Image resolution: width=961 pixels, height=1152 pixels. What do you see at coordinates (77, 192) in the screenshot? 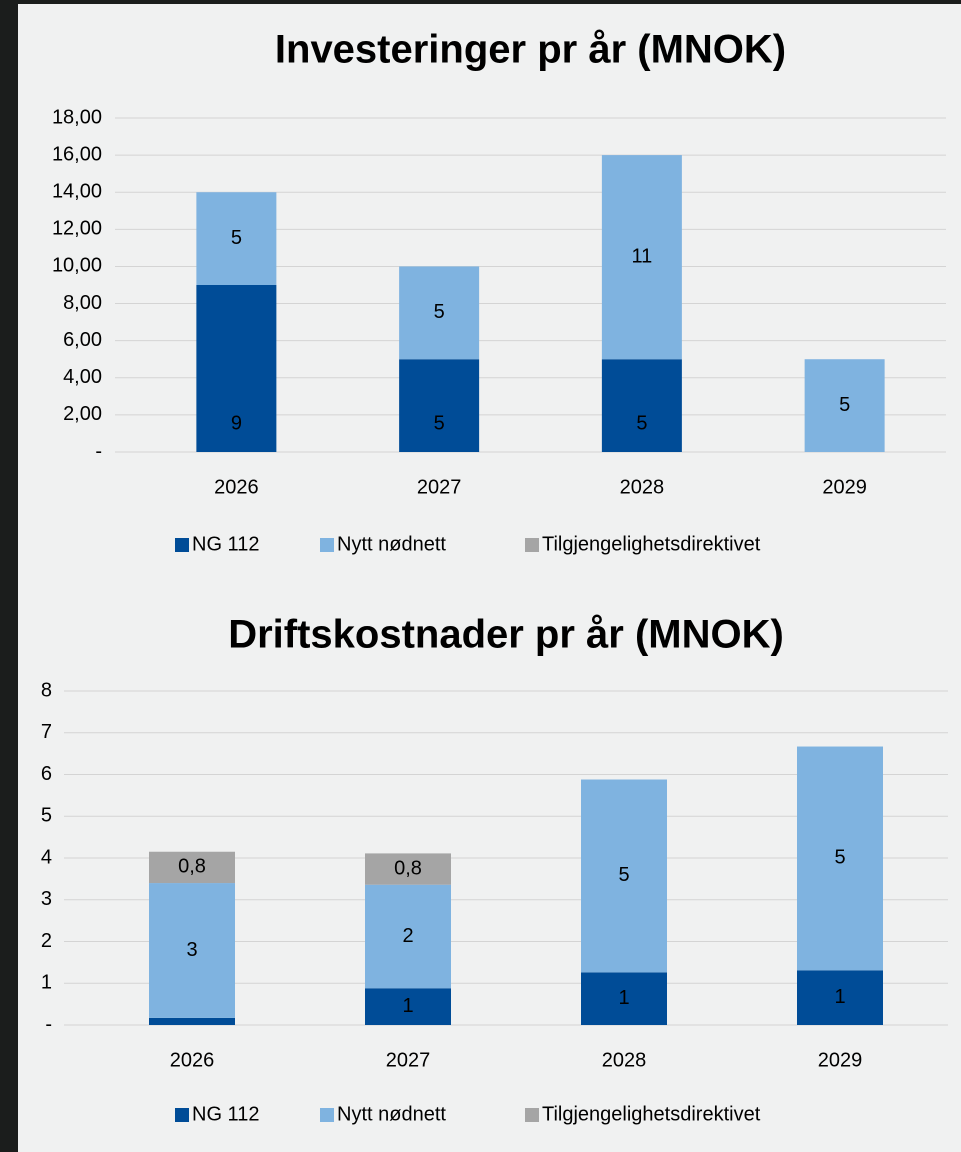
I see `y-tick-label: 14,00` at bounding box center [77, 192].